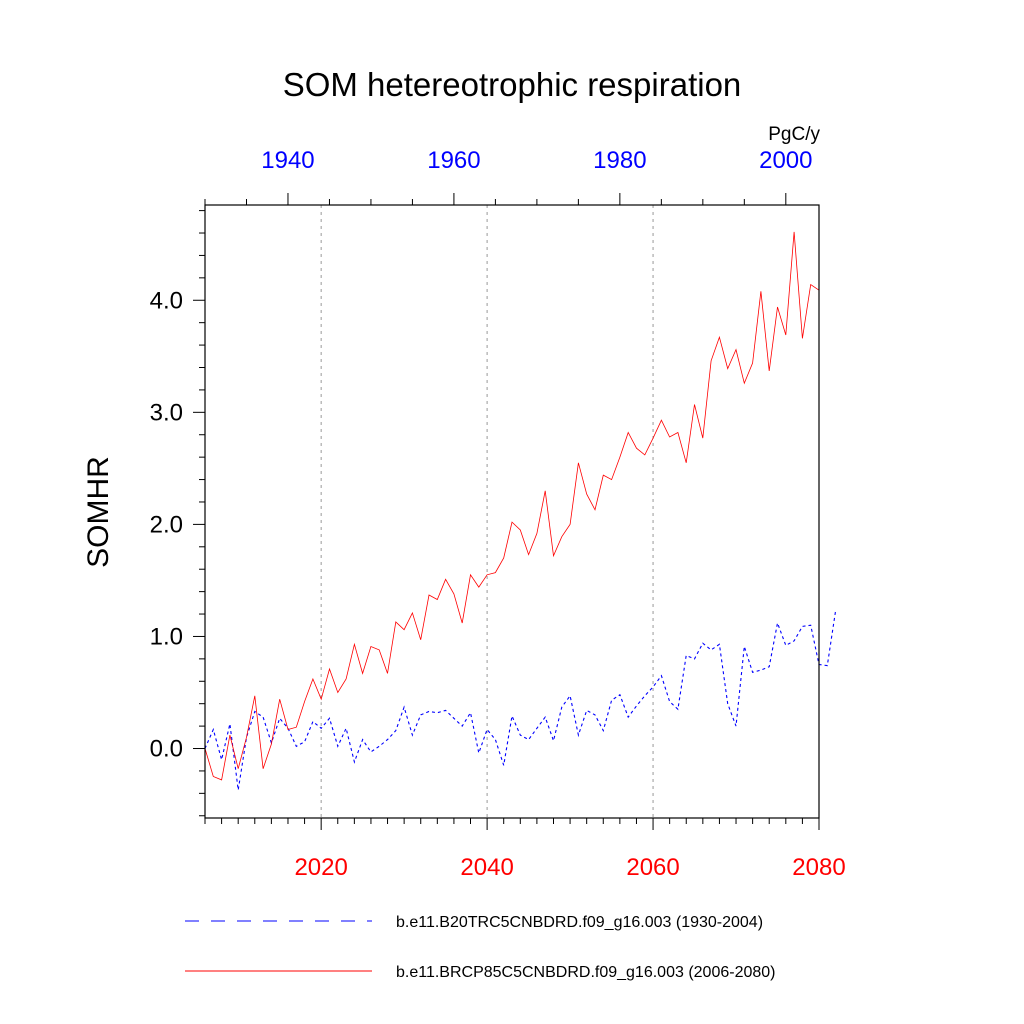 Image resolution: width=1024 pixels, height=1024 pixels. I want to click on chart-title: SOM hetereotrophic respiration, so click(512, 84).